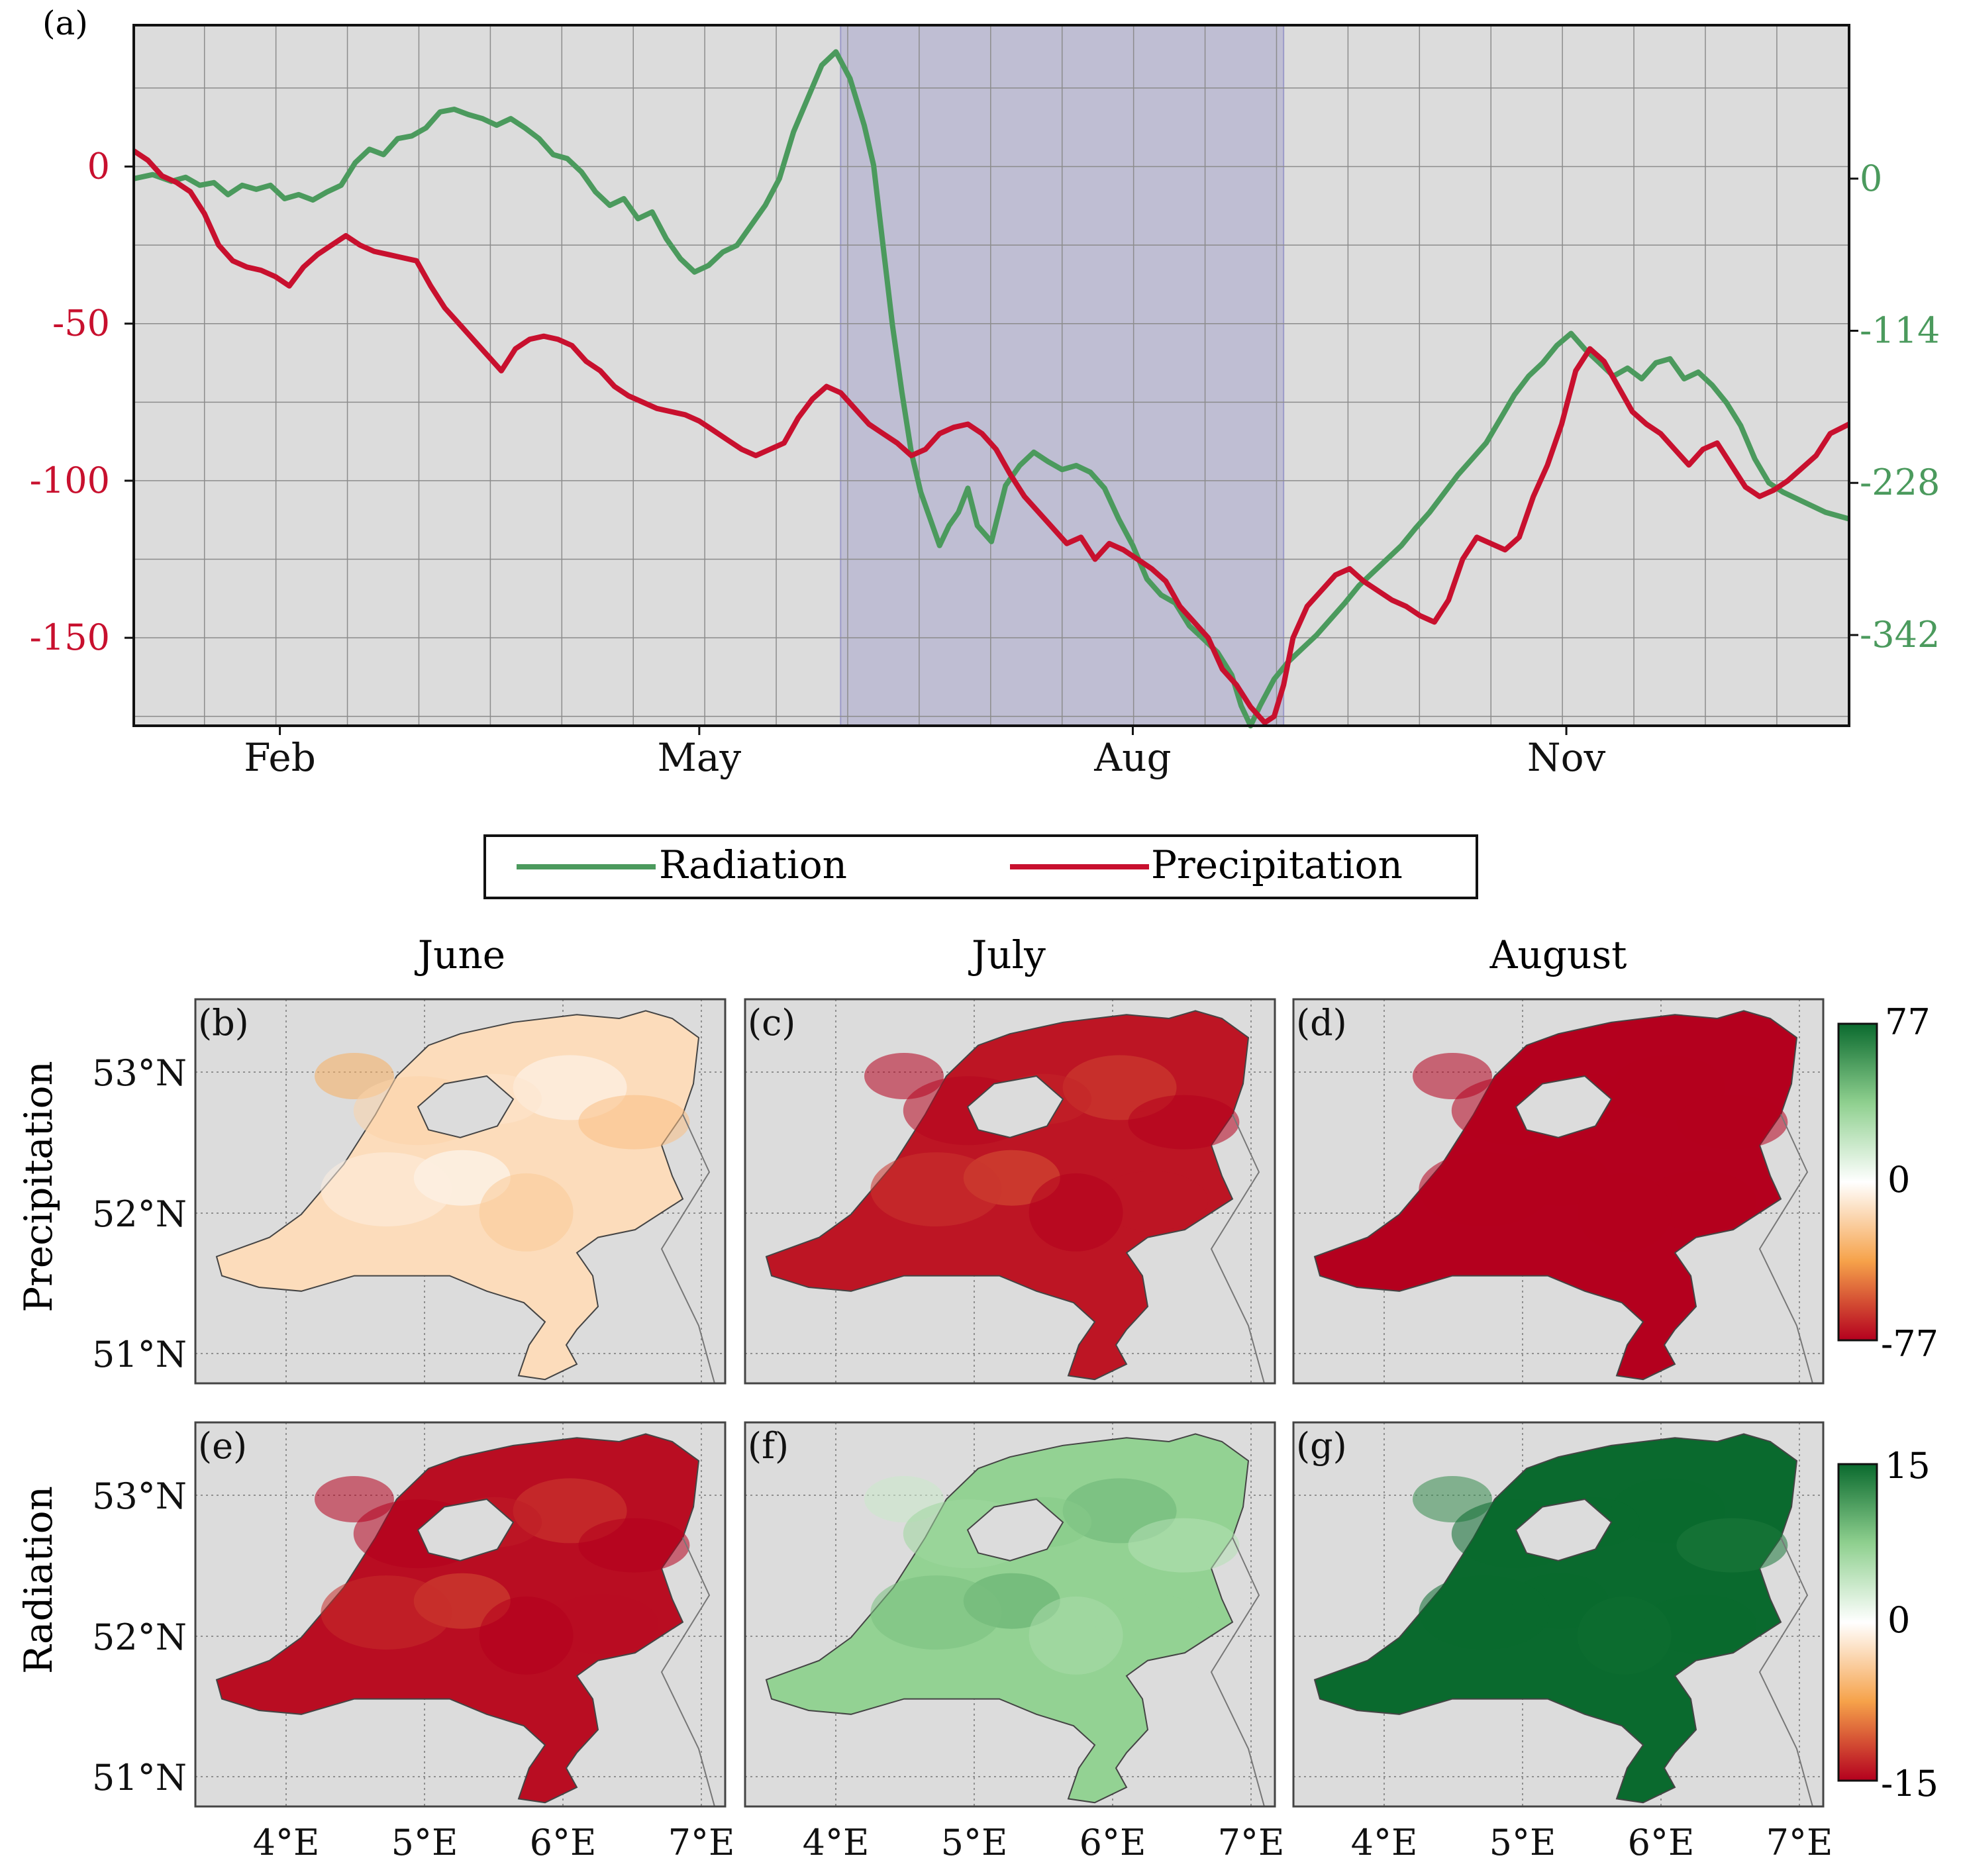  What do you see at coordinates (1132, 757) in the screenshot?
I see `x-tick-label: Aug` at bounding box center [1132, 757].